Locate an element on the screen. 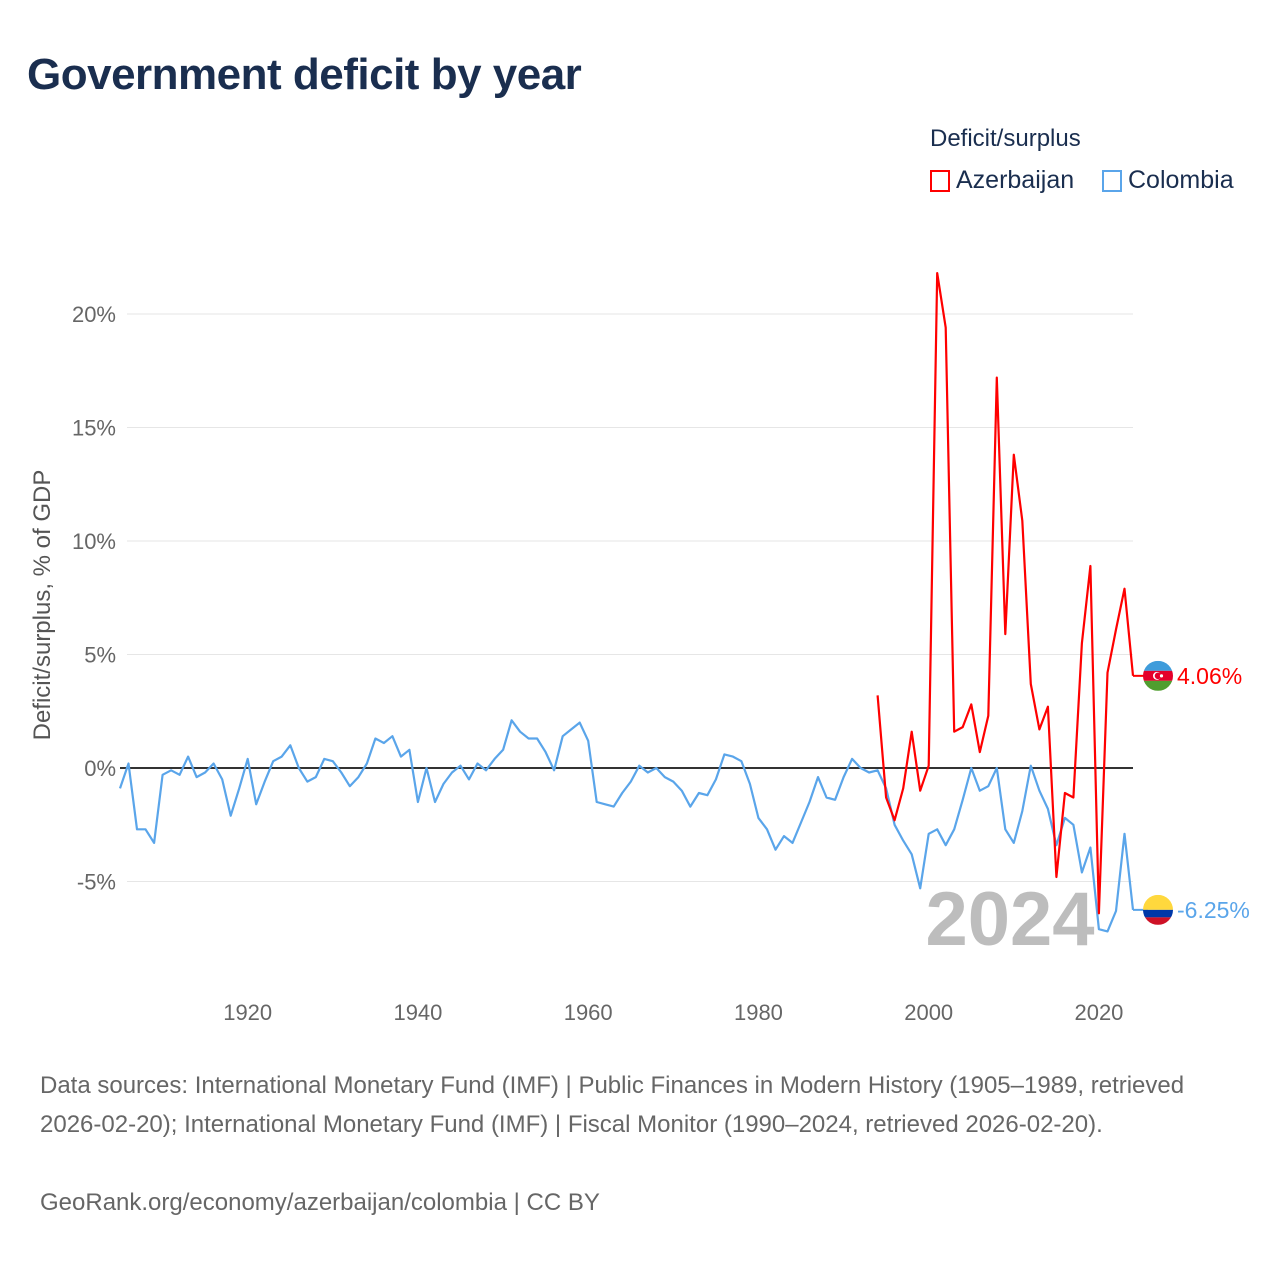 The height and width of the screenshot is (1280, 1280). colombia-flag-icon is located at coordinates (1158, 909).